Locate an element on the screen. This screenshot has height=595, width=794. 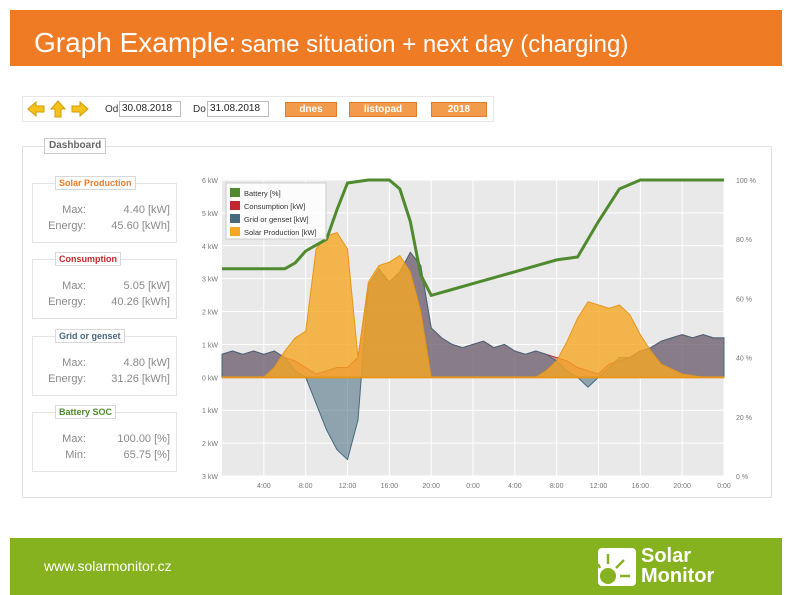
today-button: dnes is located at coordinates (311, 109).